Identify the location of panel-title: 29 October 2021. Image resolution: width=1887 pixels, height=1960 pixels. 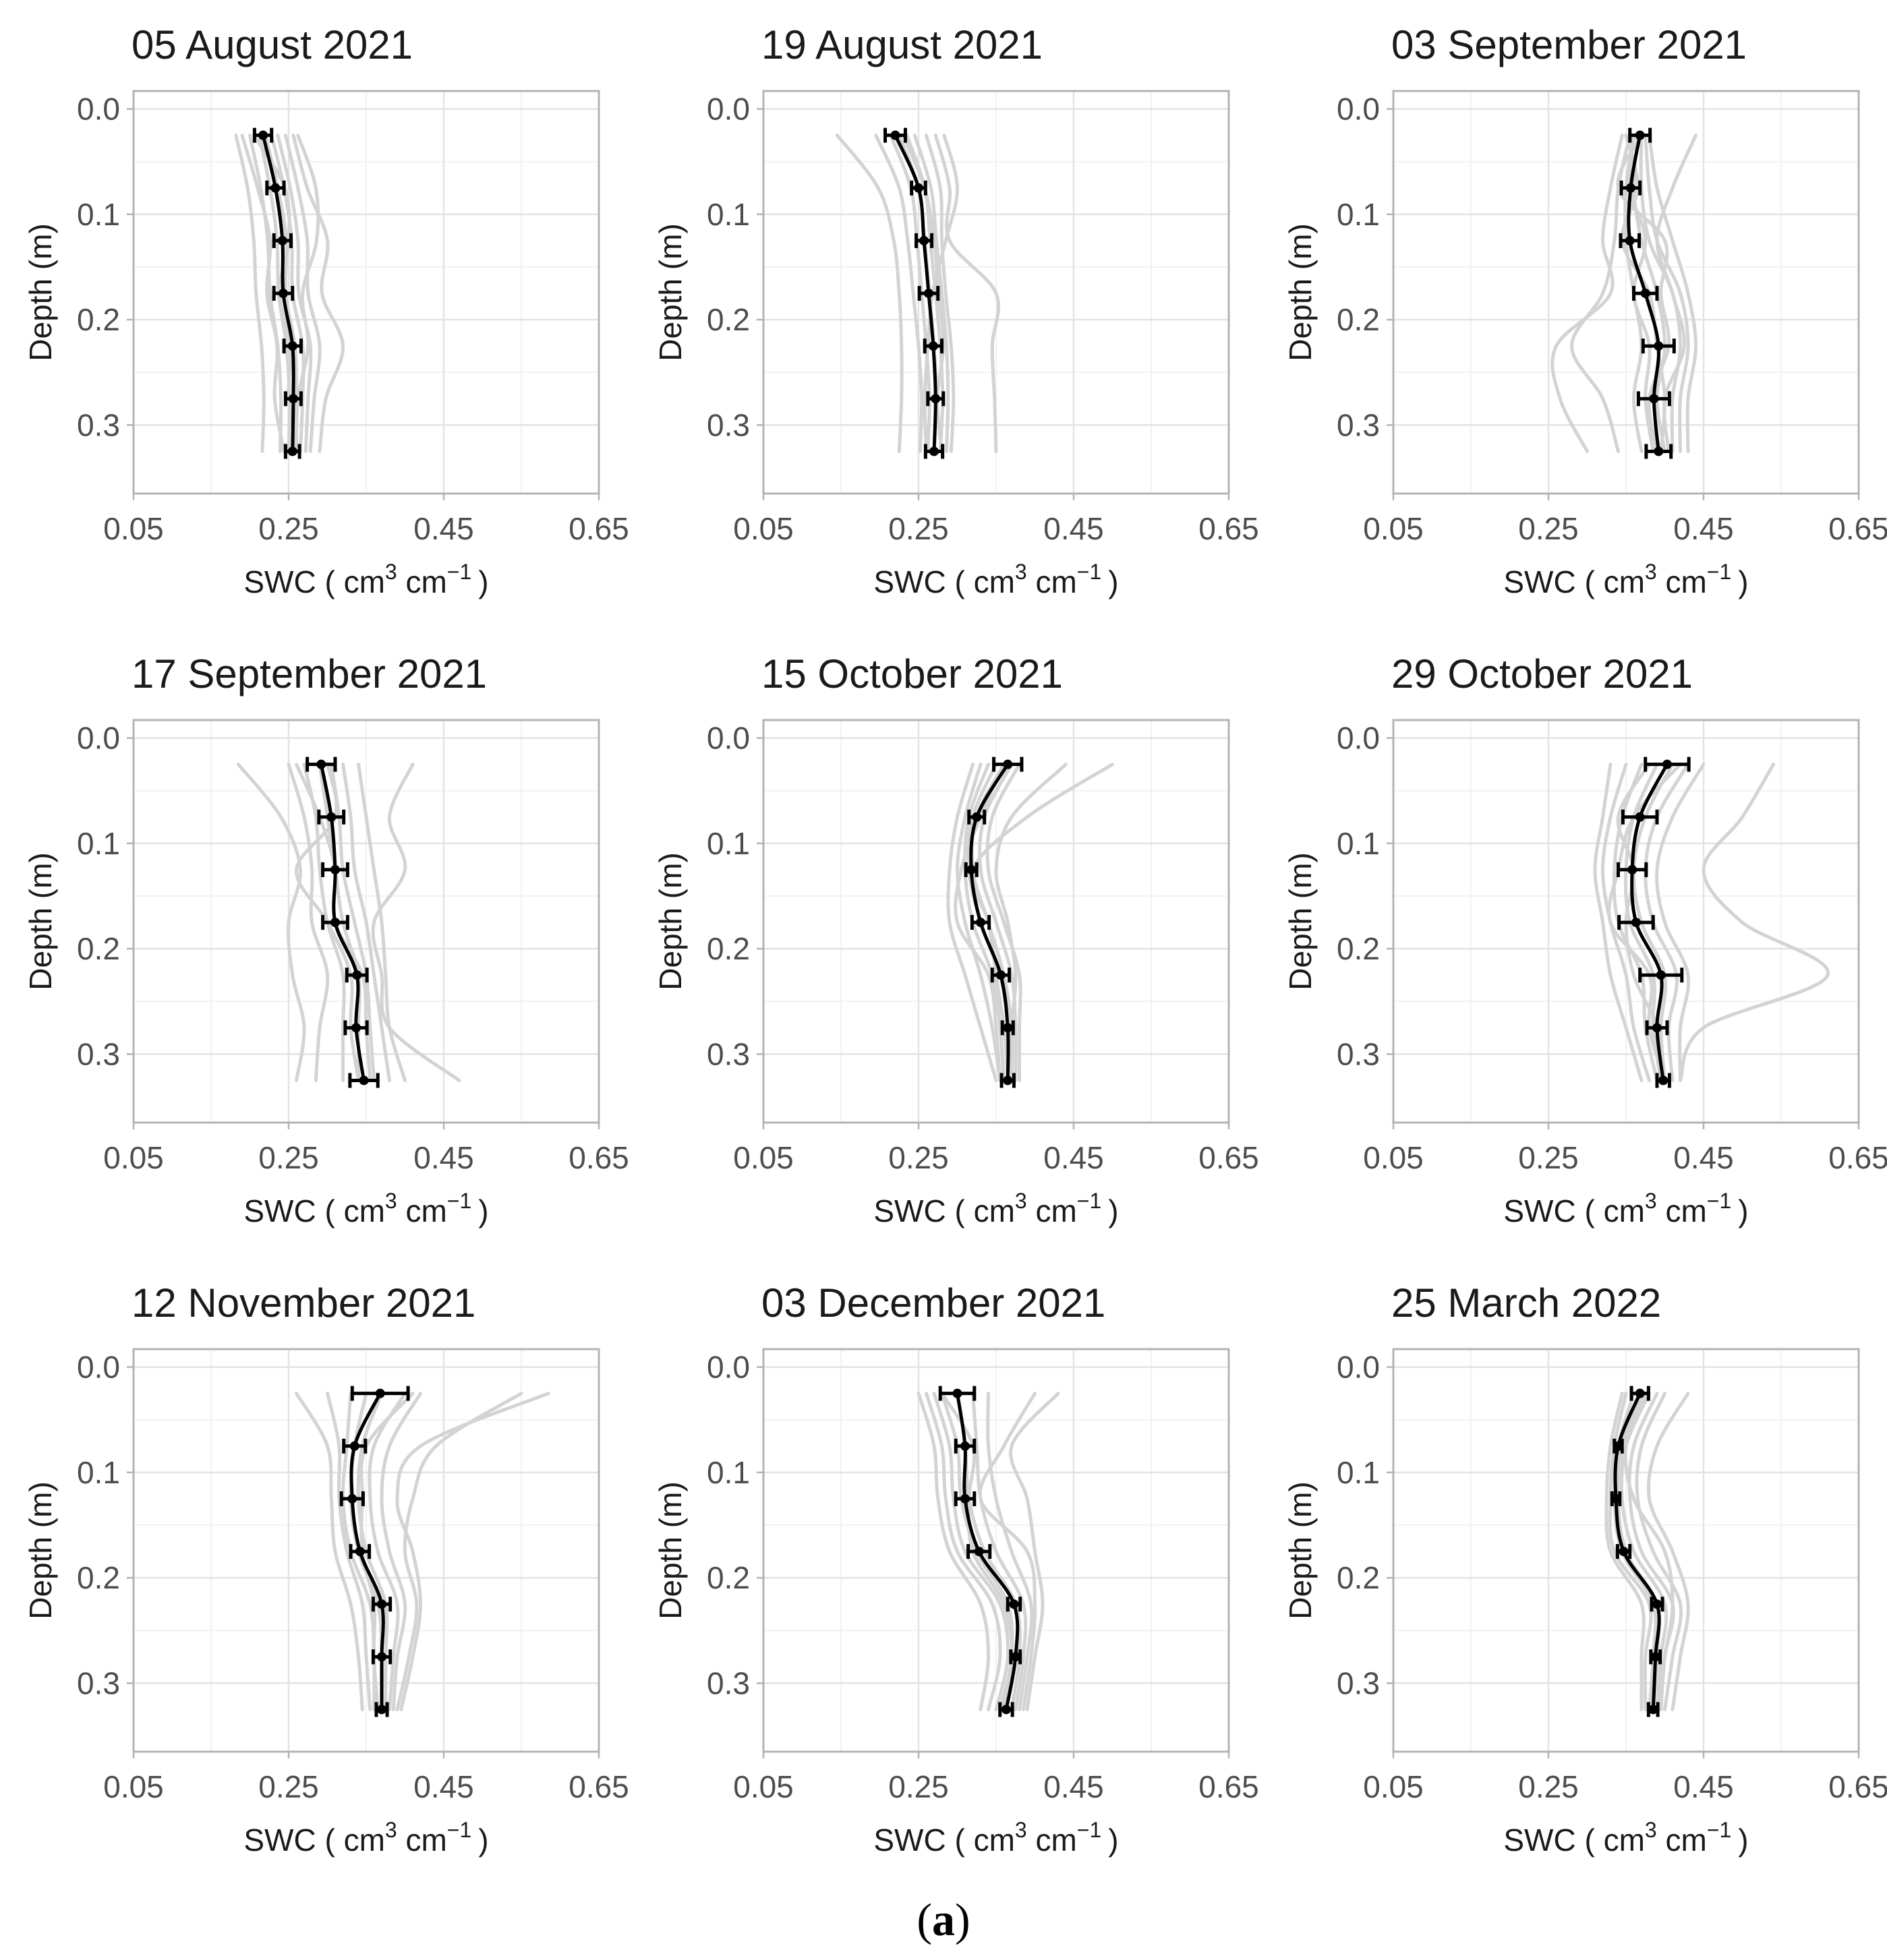
(1542, 673).